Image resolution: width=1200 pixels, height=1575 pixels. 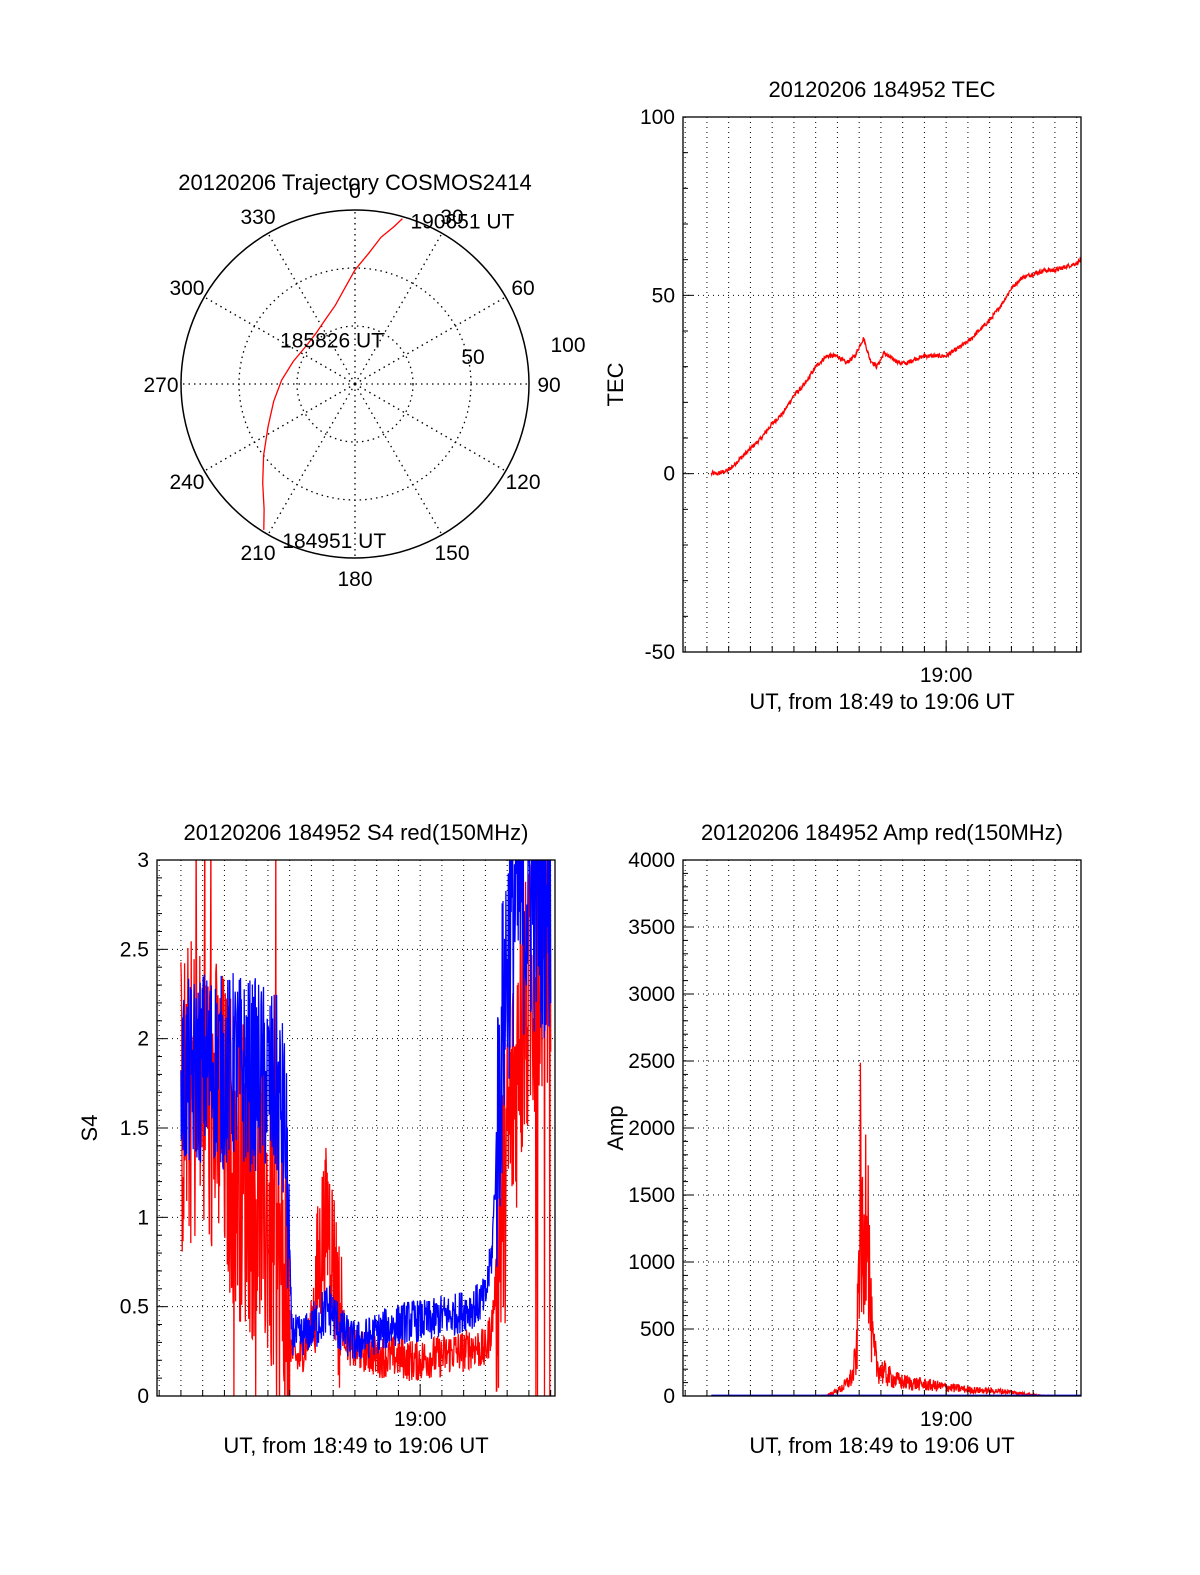 I want to click on amp-y-tick-label: 2000, so click(x=651, y=1128).